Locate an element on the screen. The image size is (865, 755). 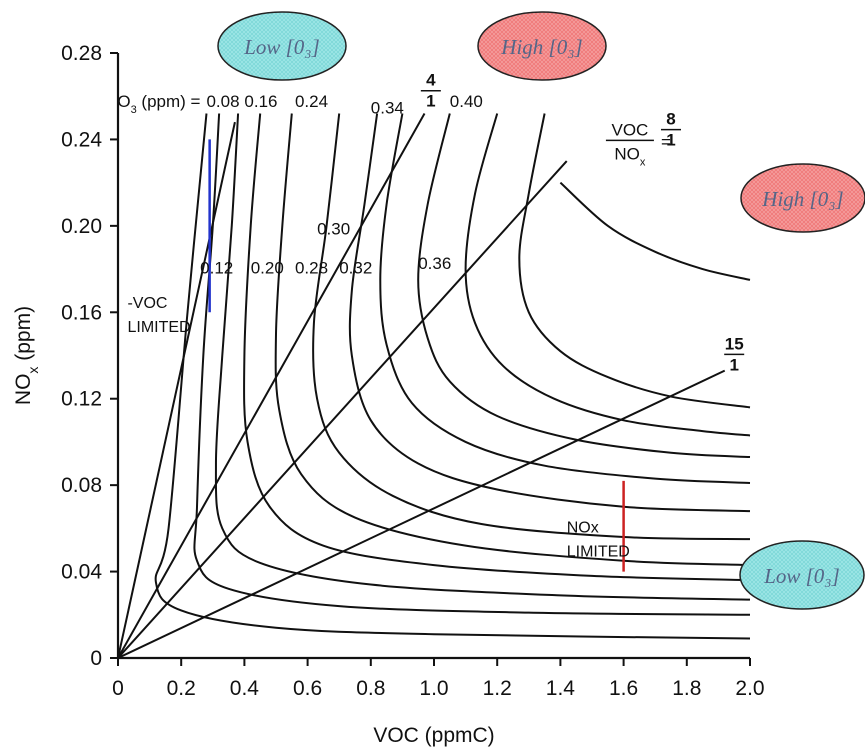
o3-prefix-label: O3 (ppm) = is located at coordinates (158, 104).